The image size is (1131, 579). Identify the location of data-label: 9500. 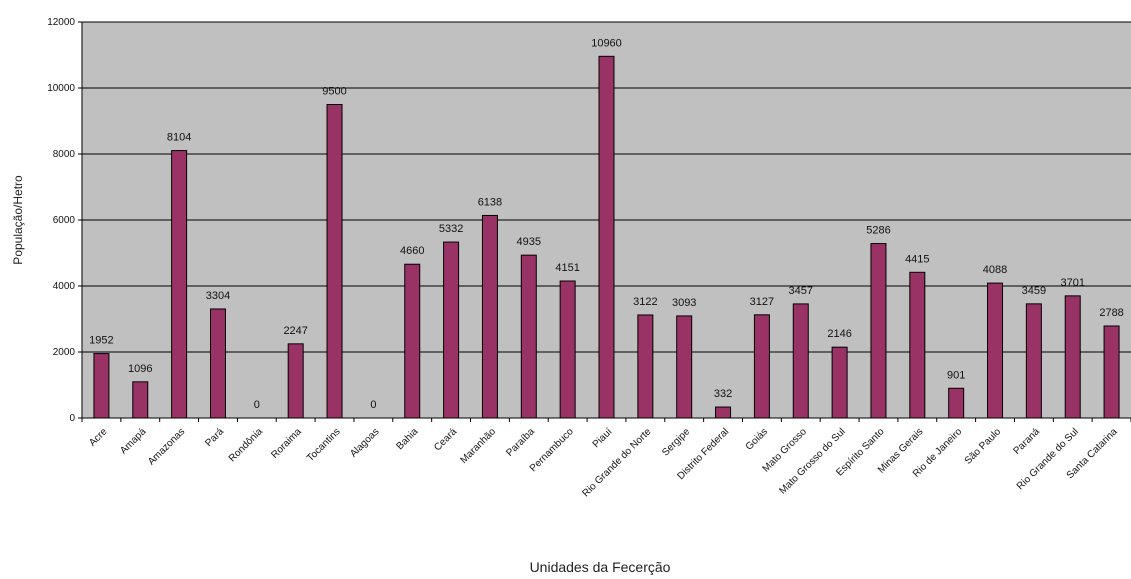
(334, 92).